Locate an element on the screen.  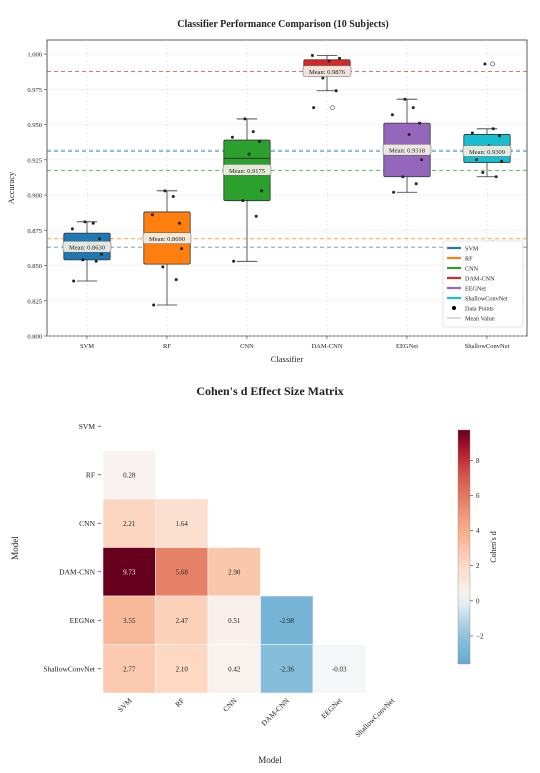
mean-label-box is located at coordinates (167, 238).